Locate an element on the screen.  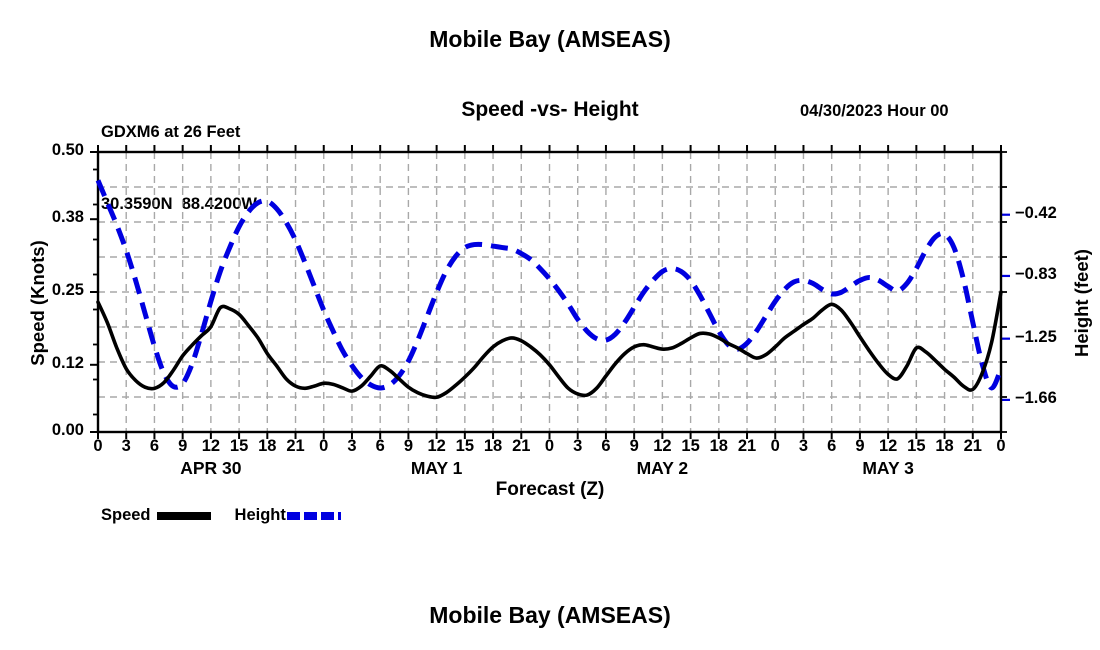
x-axis-label: Forecast (Z) is located at coordinates (550, 489).